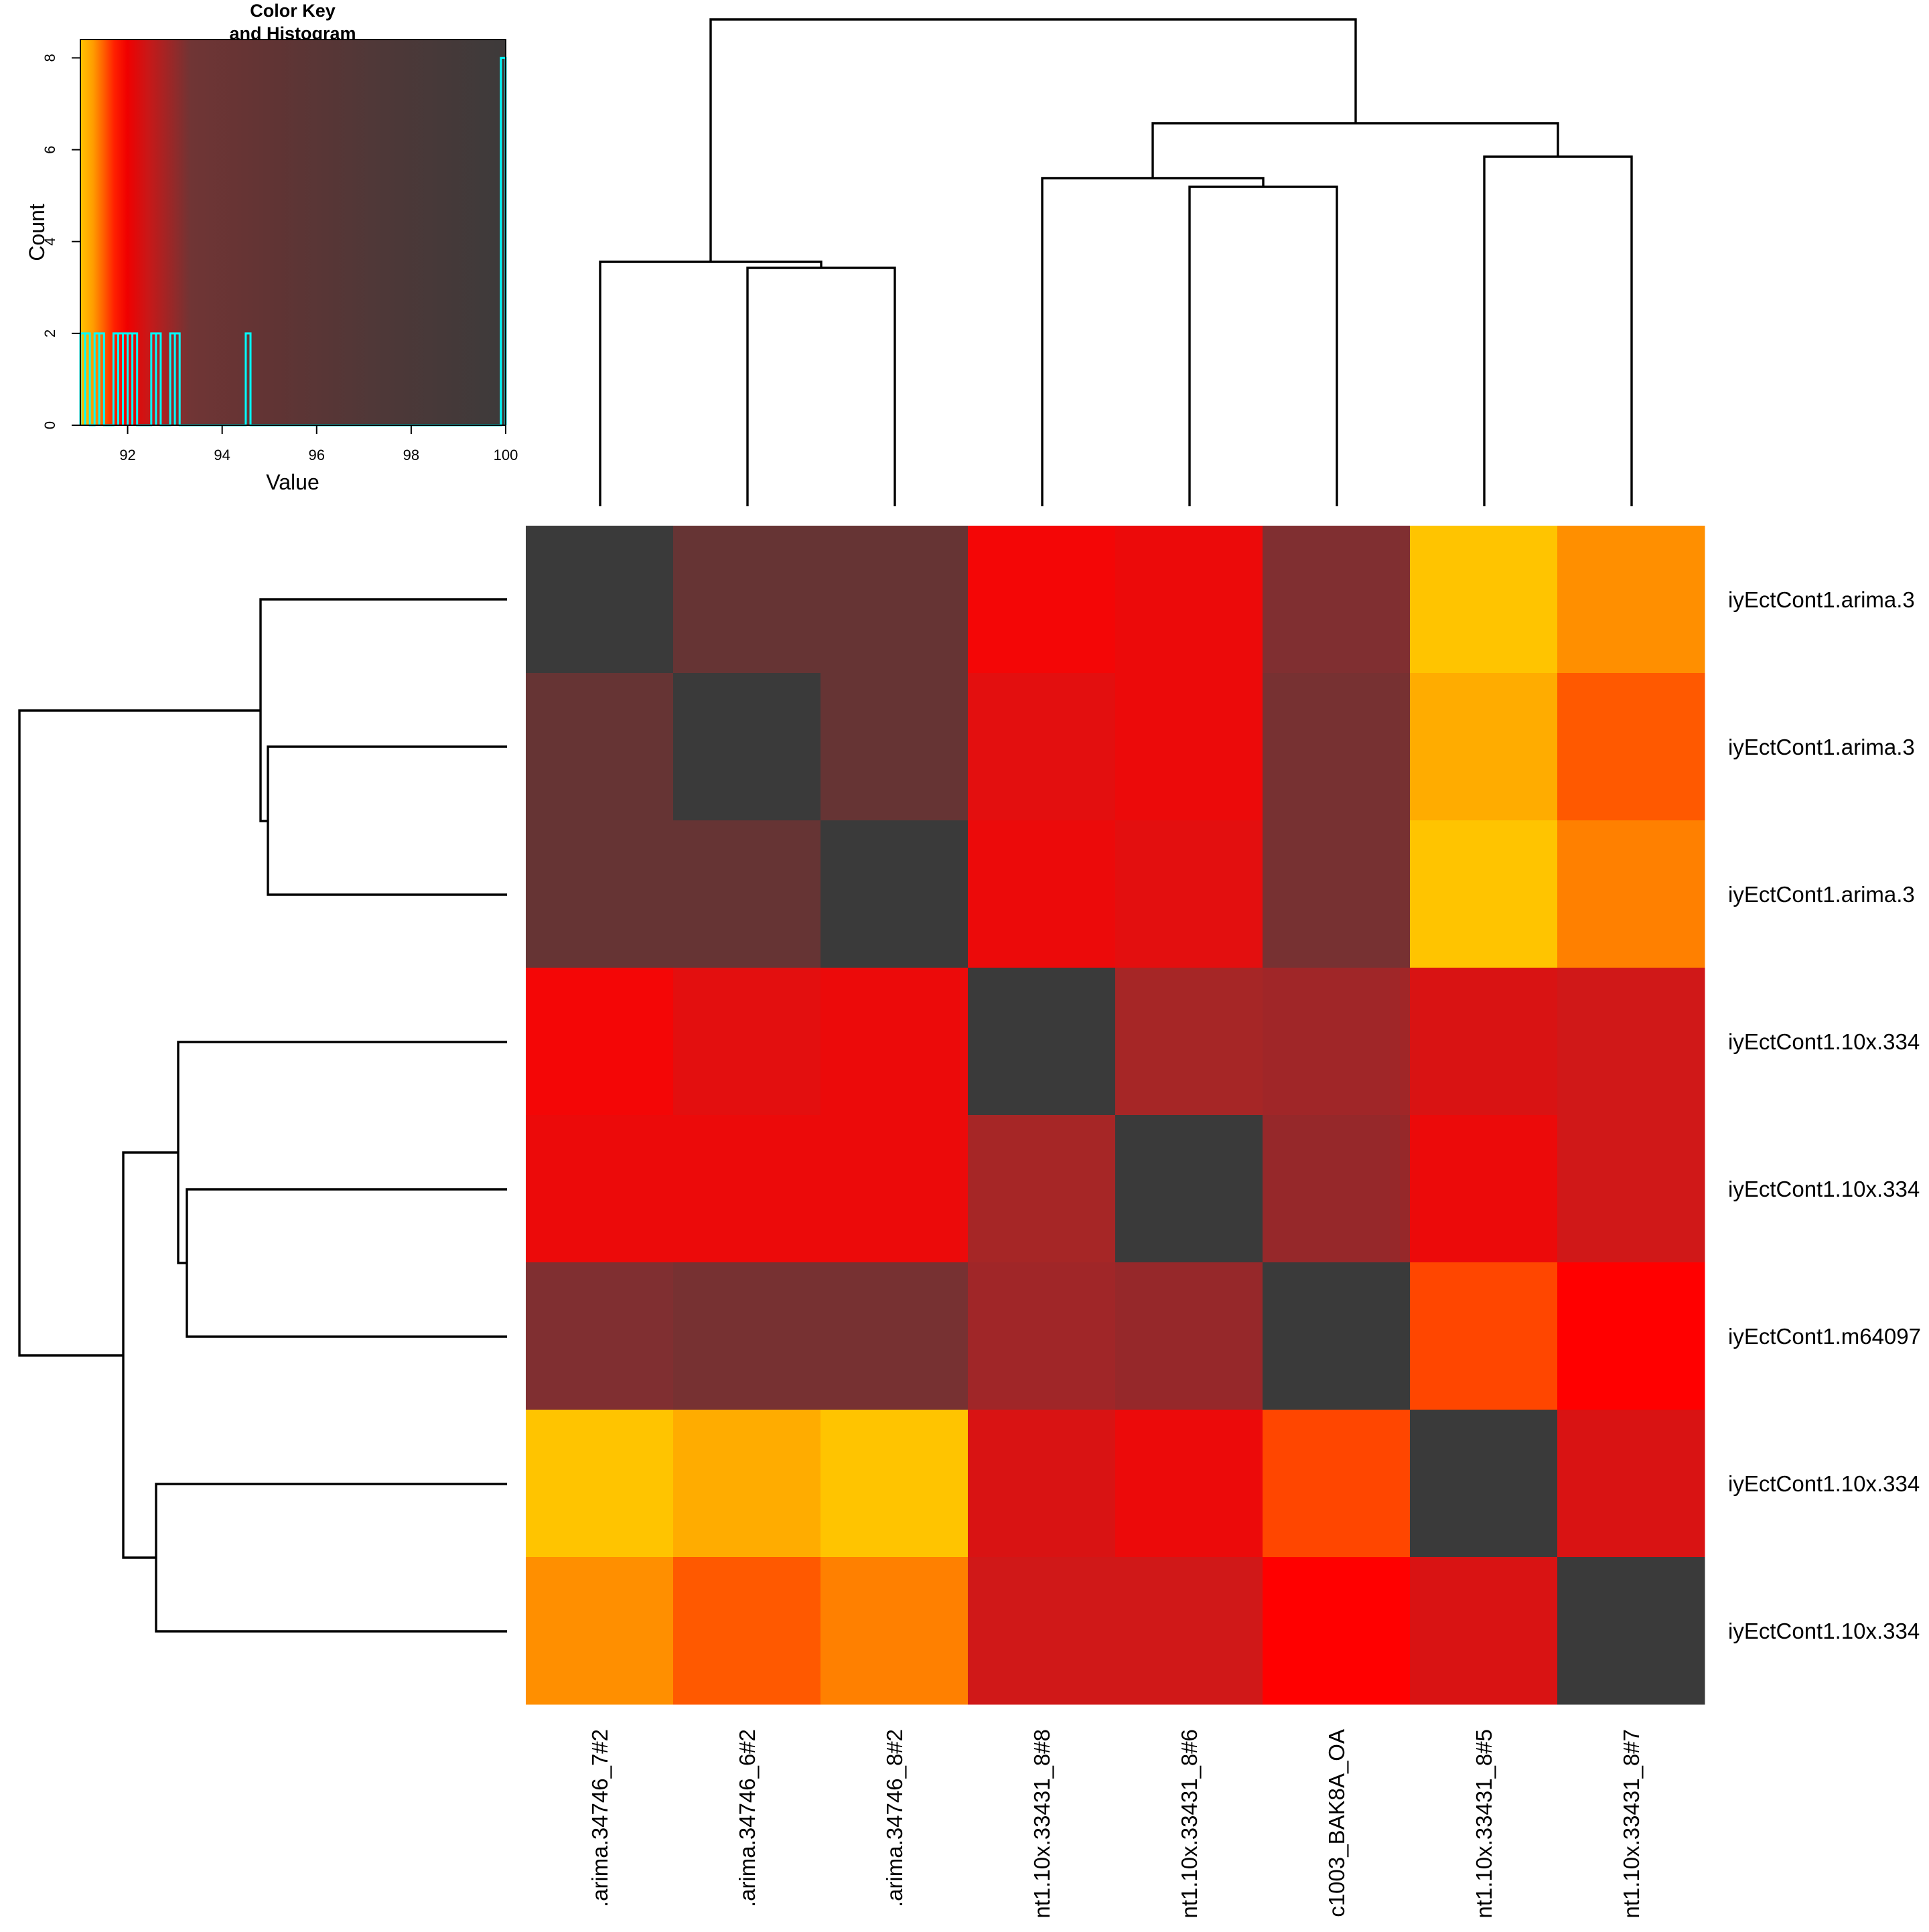 Image resolution: width=1929 pixels, height=1932 pixels. Describe the element at coordinates (411, 455) in the screenshot. I see `x-tick-label: 98` at that location.